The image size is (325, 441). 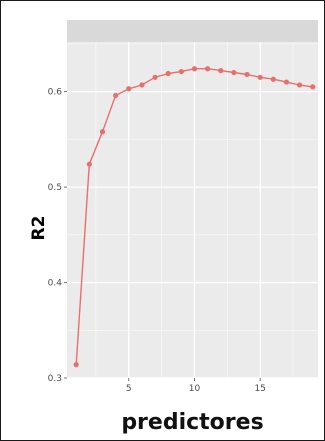 I want to click on x-tick-label: 10, so click(x=195, y=389).